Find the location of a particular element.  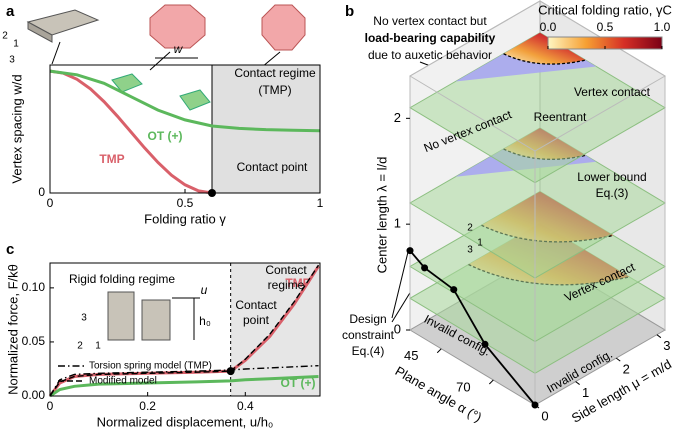

annotation: (TMP) is located at coordinates (274, 90).